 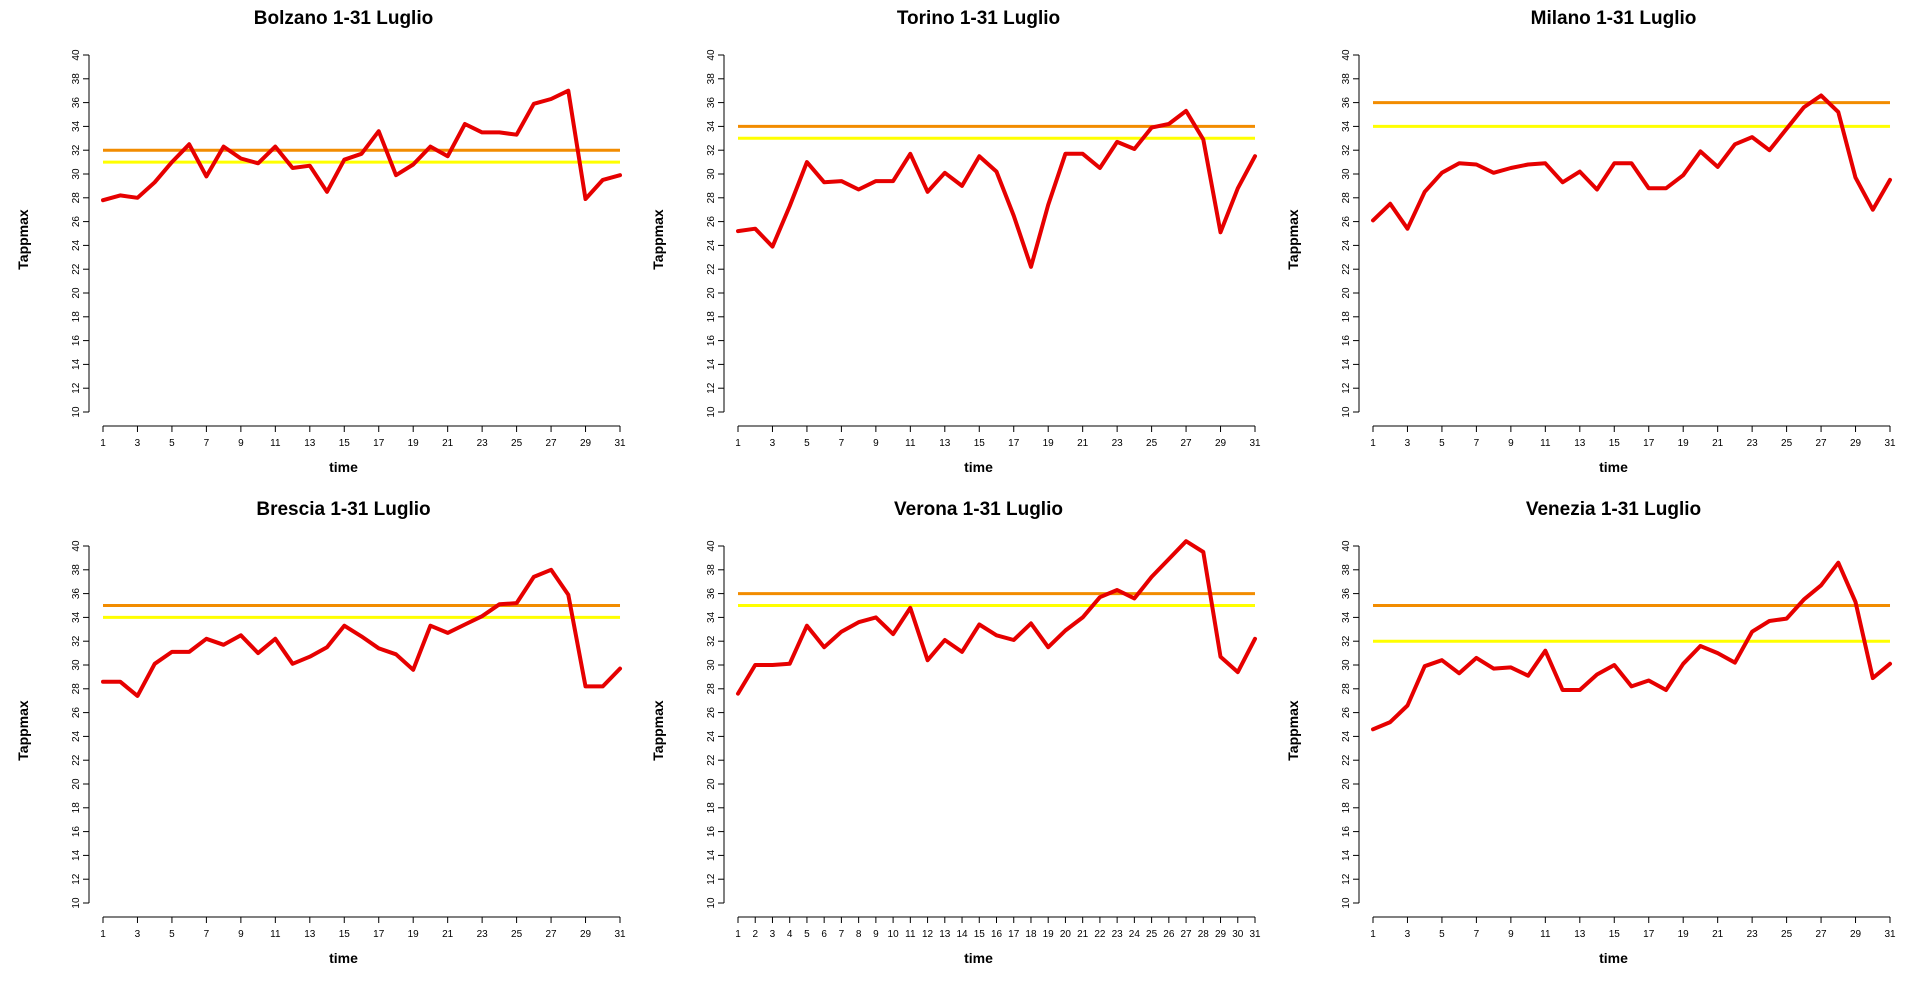 What do you see at coordinates (945, 443) in the screenshot?
I see `x-tick-label: 13` at bounding box center [945, 443].